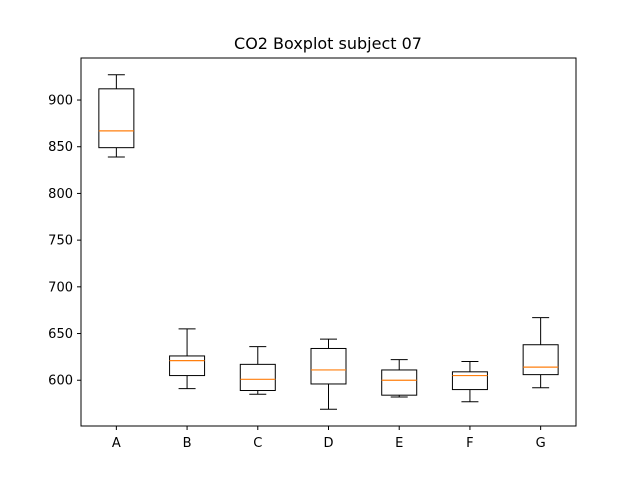 This screenshot has height=480, width=640. What do you see at coordinates (328, 394) in the screenshot?
I see `box-D: D` at bounding box center [328, 394].